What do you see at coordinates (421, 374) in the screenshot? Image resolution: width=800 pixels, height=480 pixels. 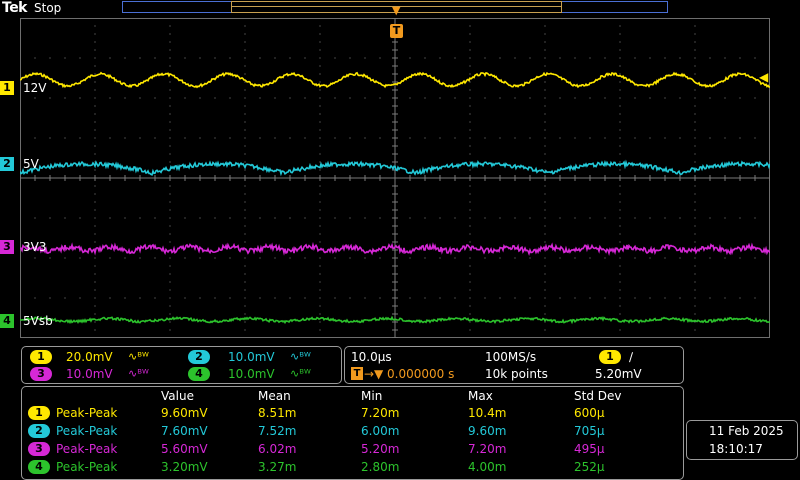 I see `trigger-position-value: 0.000000 s` at bounding box center [421, 374].